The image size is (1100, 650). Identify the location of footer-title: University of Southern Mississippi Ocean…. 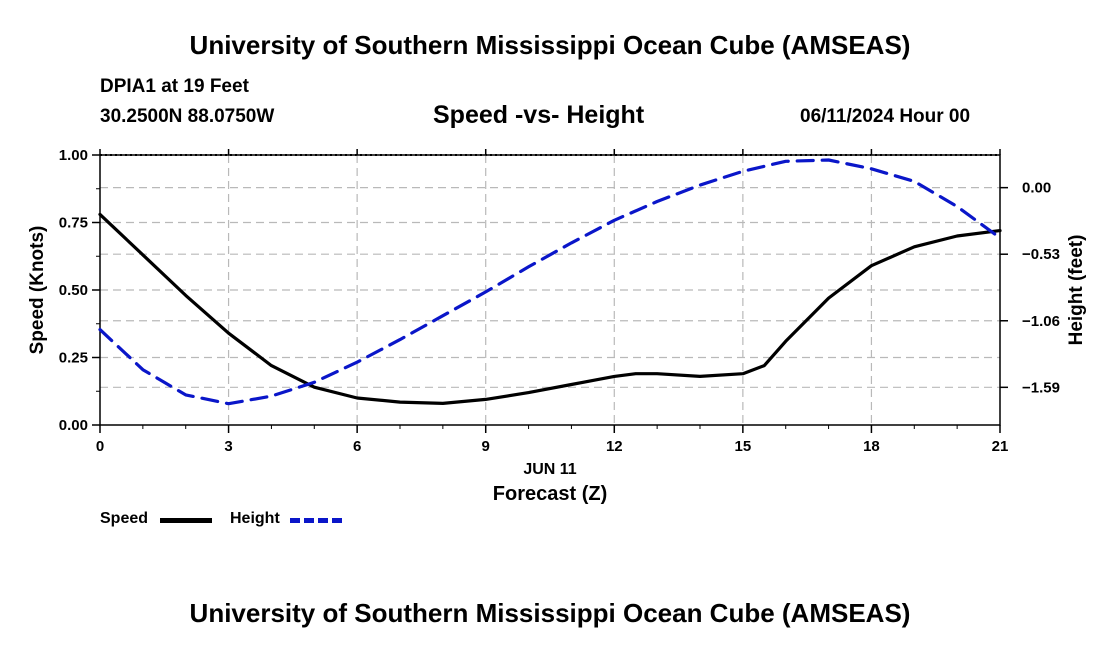
(550, 613).